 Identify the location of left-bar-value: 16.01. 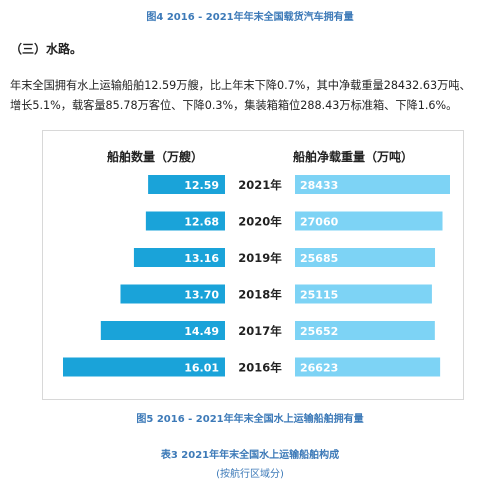
(201, 368).